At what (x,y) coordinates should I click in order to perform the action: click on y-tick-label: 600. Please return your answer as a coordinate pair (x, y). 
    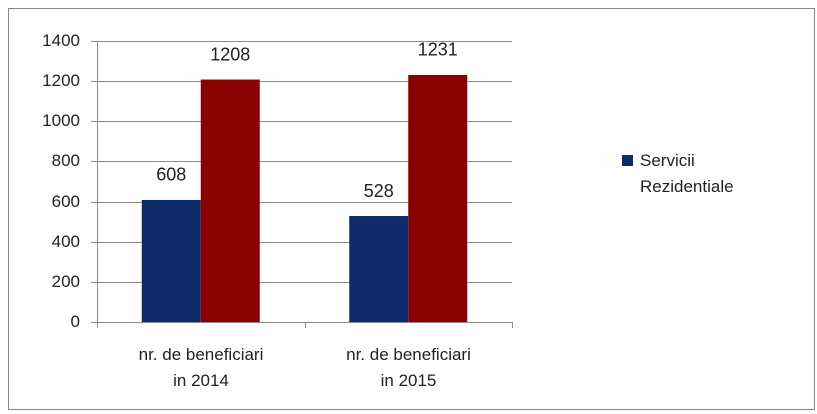
    Looking at the image, I should click on (66, 201).